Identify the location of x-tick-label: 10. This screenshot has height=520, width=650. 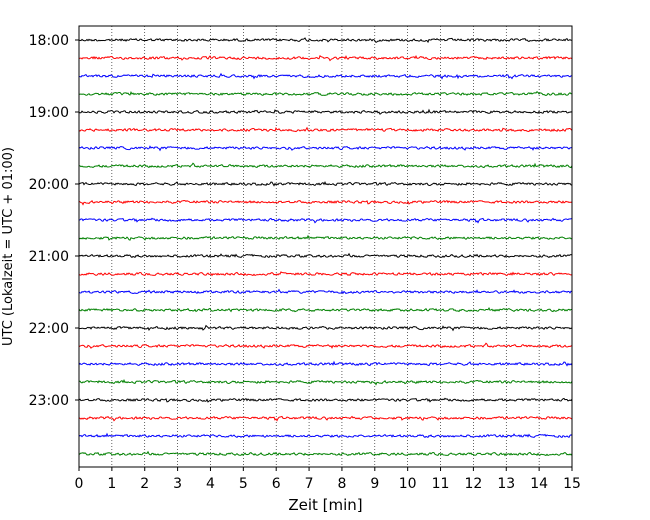
(408, 484).